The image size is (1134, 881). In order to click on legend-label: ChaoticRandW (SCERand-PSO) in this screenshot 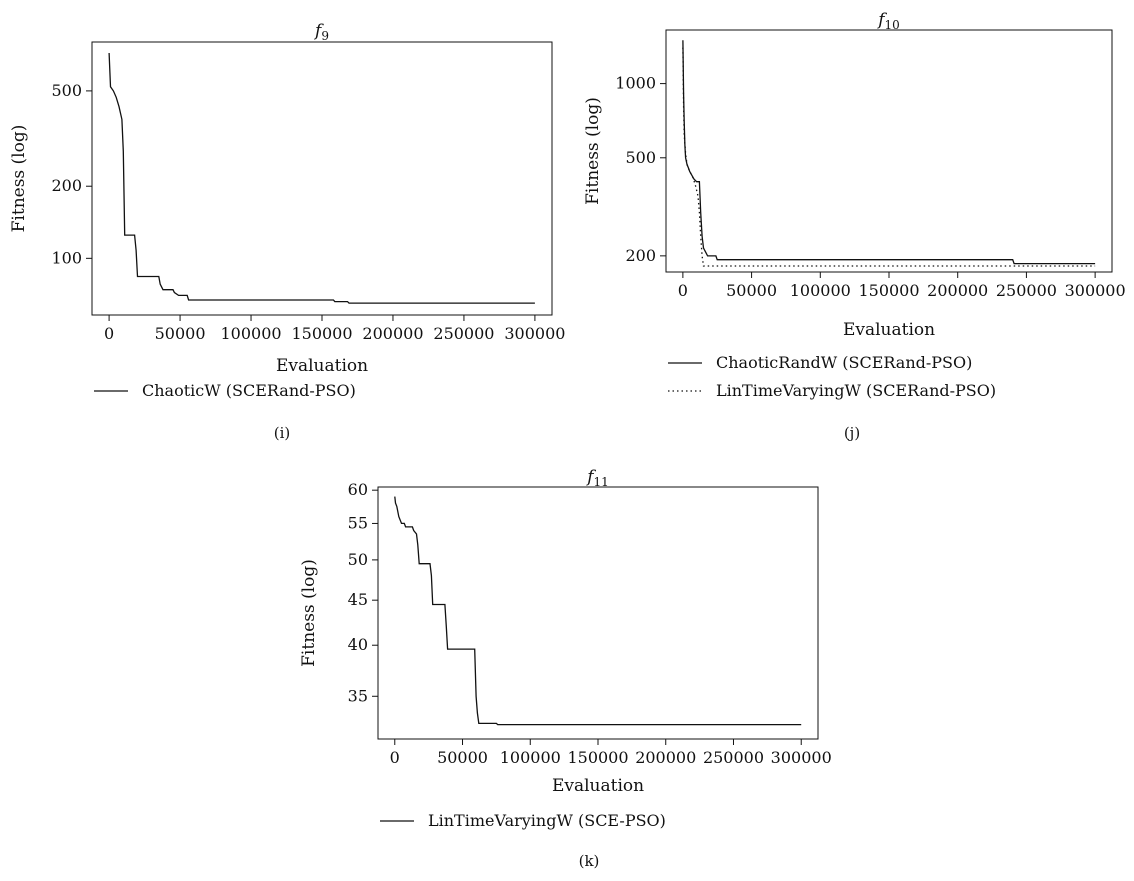, I will do `click(844, 362)`.